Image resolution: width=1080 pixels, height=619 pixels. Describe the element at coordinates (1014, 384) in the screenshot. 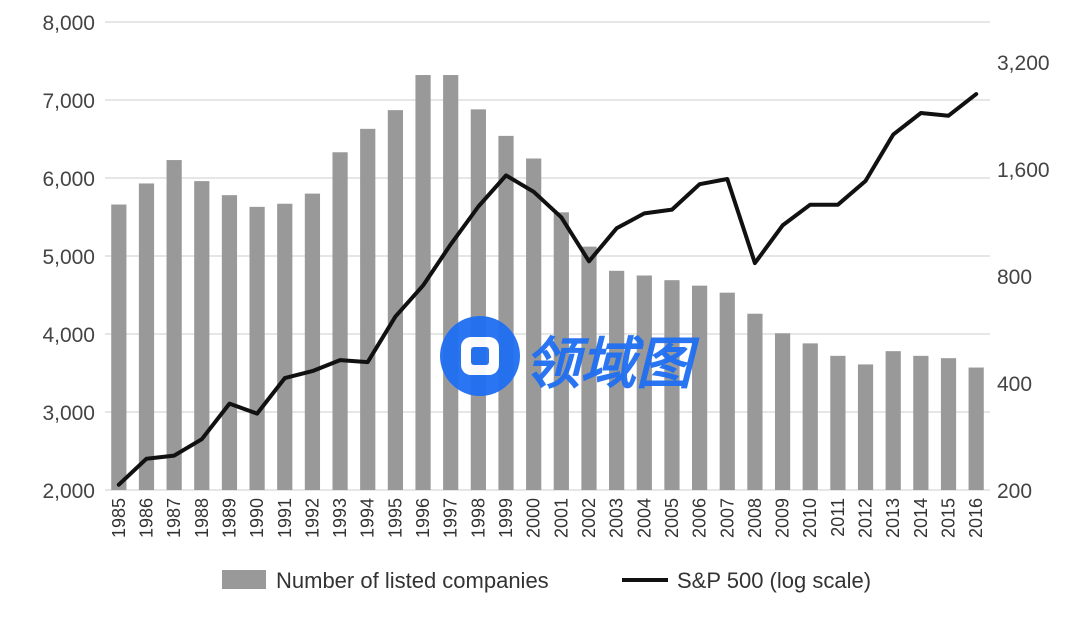

I see `y-right-tick-label: 400` at that location.